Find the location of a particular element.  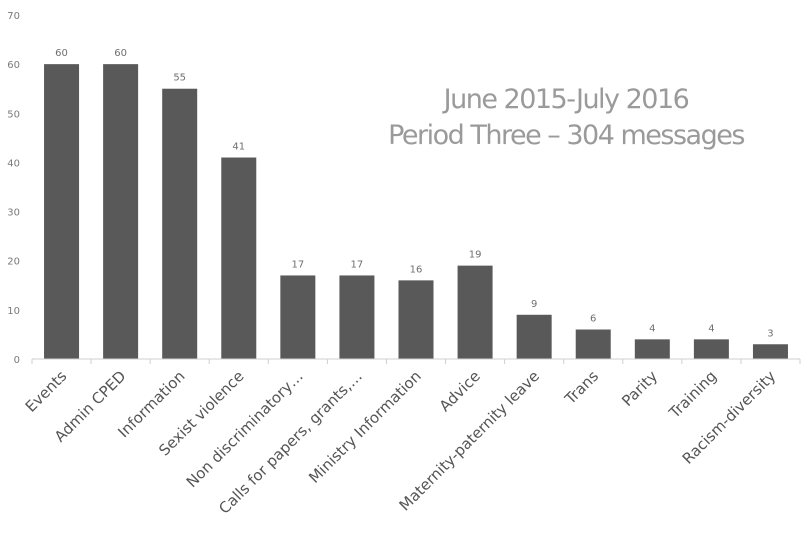

y-tick-label-60: 60 is located at coordinates (13, 65).